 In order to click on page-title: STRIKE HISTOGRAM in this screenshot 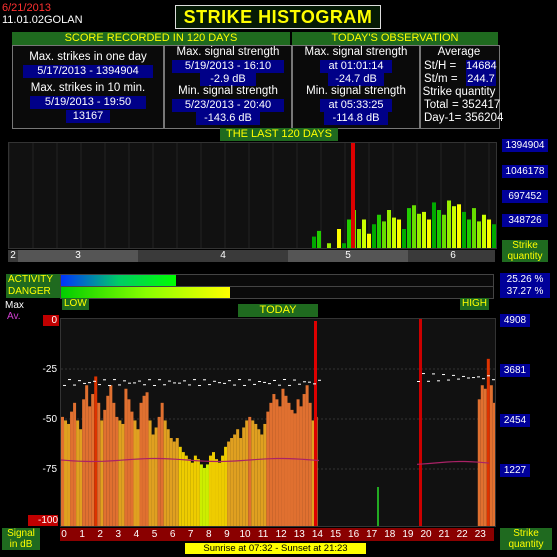, I will do `click(278, 17)`.